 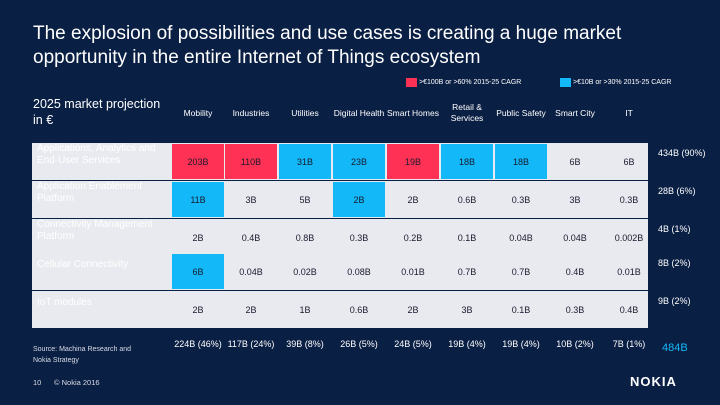 What do you see at coordinates (565, 82) in the screenshot?
I see `legend-blue-swatch` at bounding box center [565, 82].